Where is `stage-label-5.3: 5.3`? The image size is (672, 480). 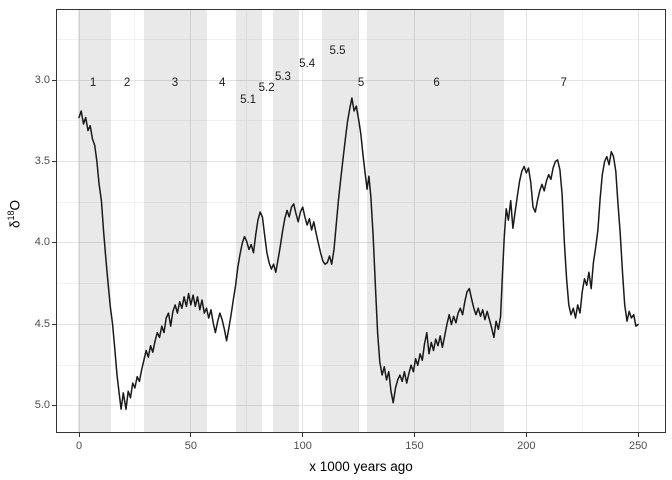 stage-label-5.3: 5.3 is located at coordinates (282, 76).